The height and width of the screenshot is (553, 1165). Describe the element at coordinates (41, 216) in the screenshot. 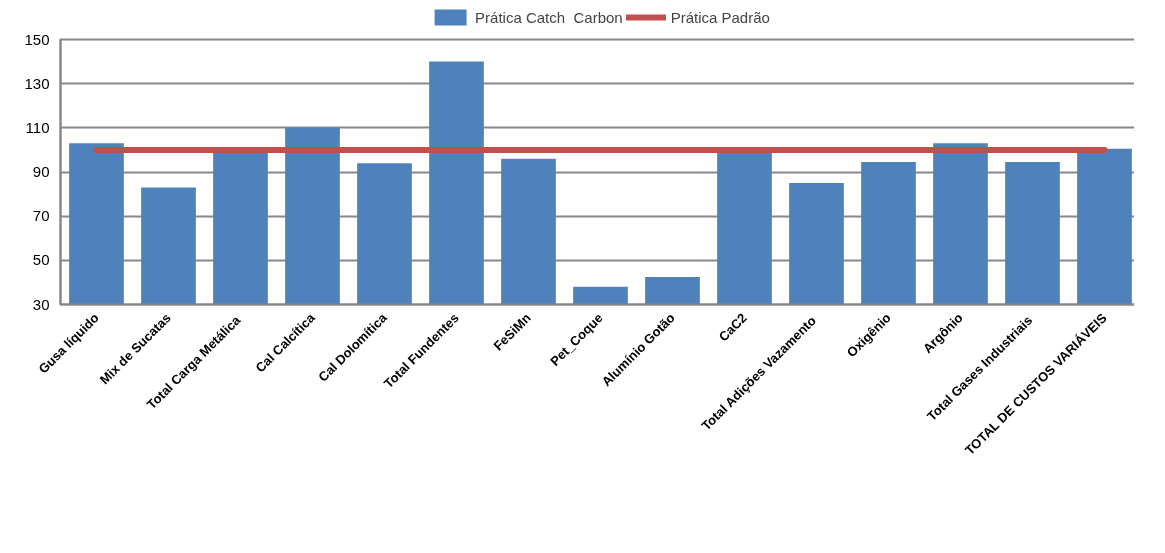

I see `y-tick-label: 70` at that location.